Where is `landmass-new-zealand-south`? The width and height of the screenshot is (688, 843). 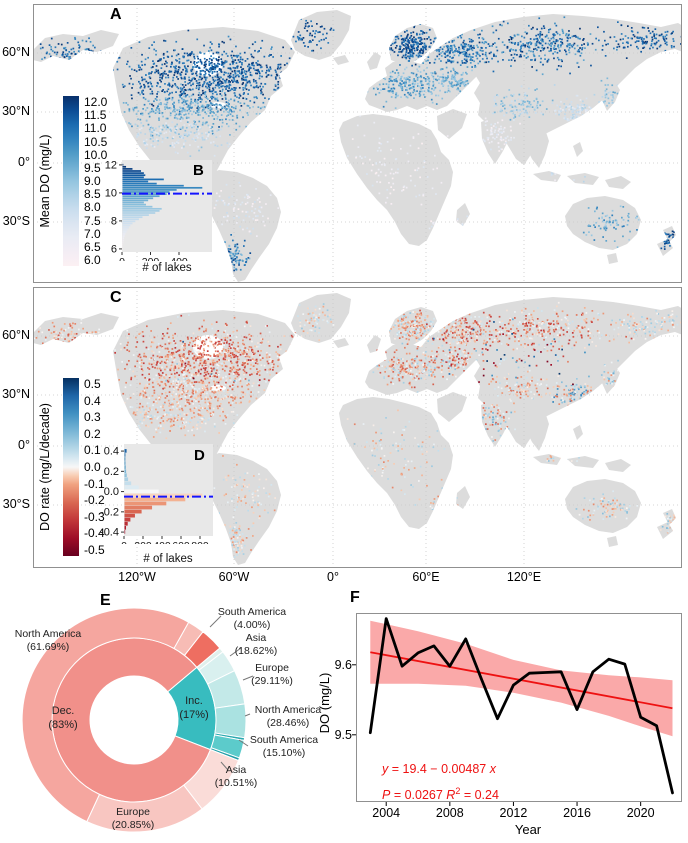 landmass-new-zealand-south is located at coordinates (665, 530).